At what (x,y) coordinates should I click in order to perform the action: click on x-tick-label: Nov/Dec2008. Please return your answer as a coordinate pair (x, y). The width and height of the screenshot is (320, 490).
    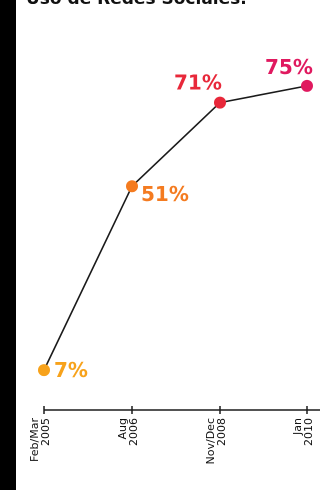
    Looking at the image, I should click on (216, 441).